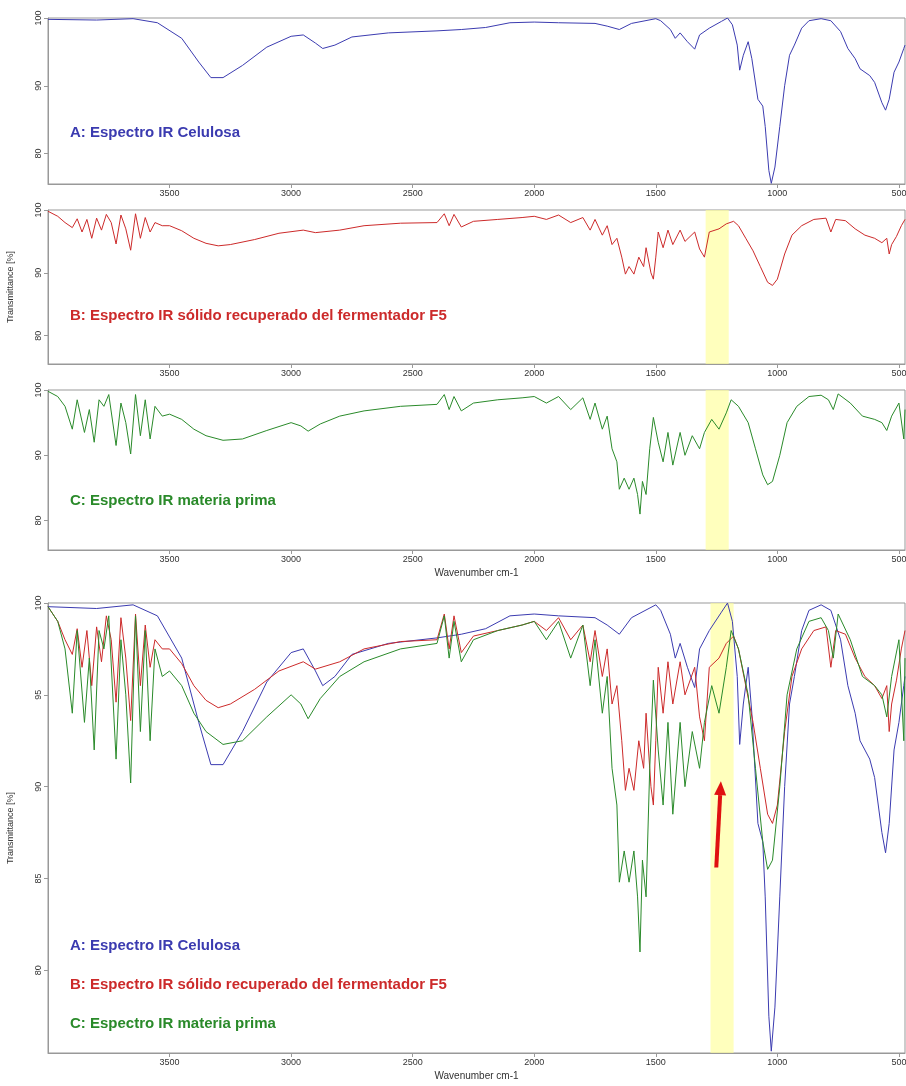 This screenshot has width=906, height=1086. What do you see at coordinates (37, 878) in the screenshot?
I see `y-tick-label: 85` at bounding box center [37, 878].